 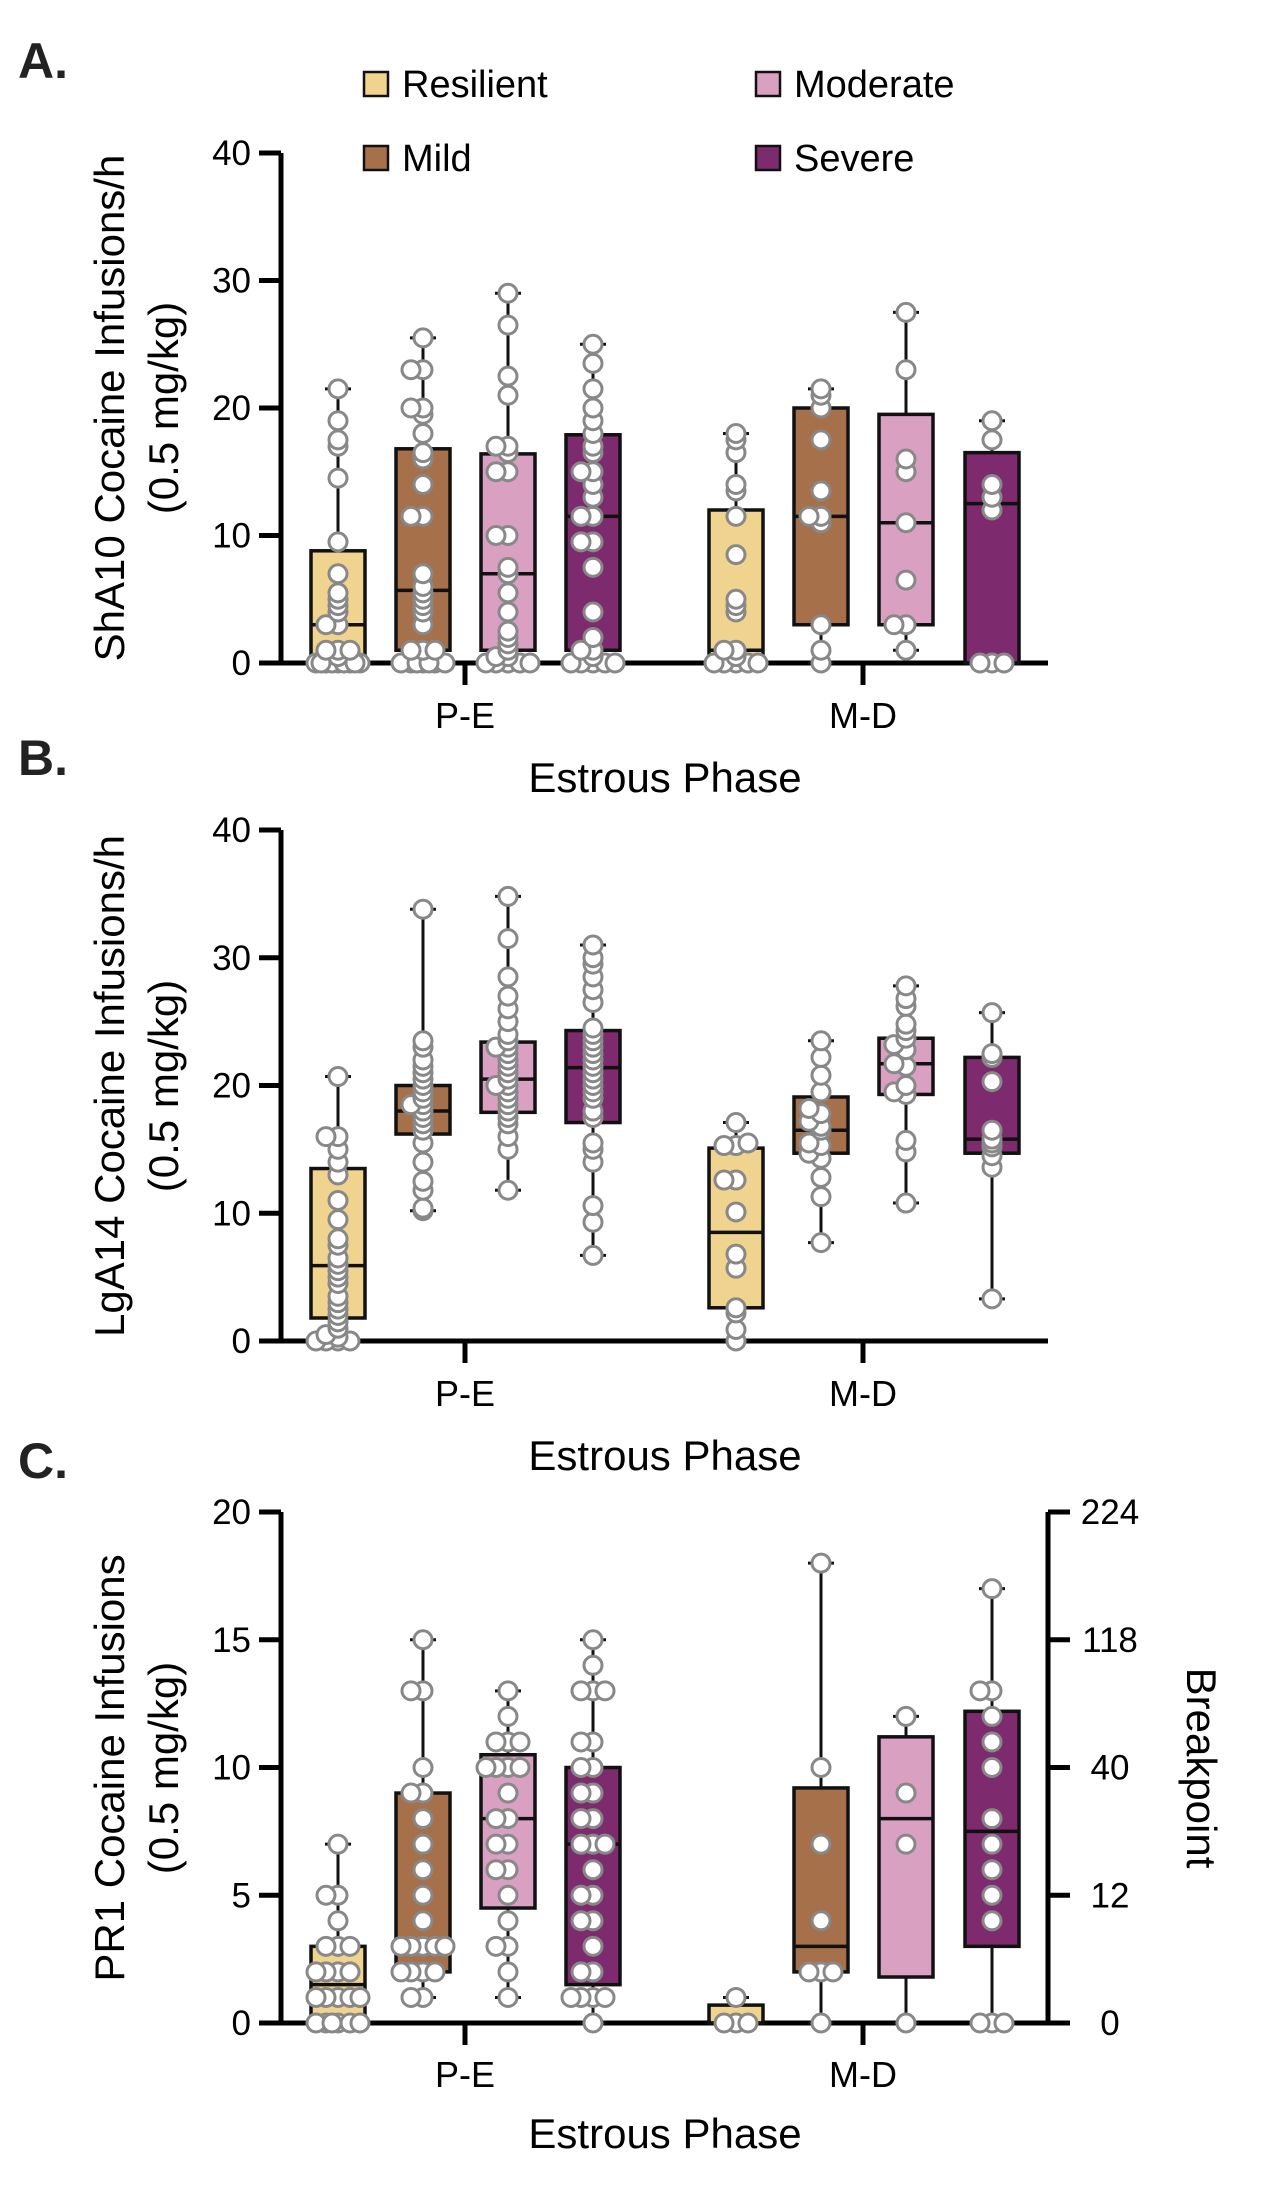 I want to click on y2-tick-label: 40, so click(x=1110, y=1768).